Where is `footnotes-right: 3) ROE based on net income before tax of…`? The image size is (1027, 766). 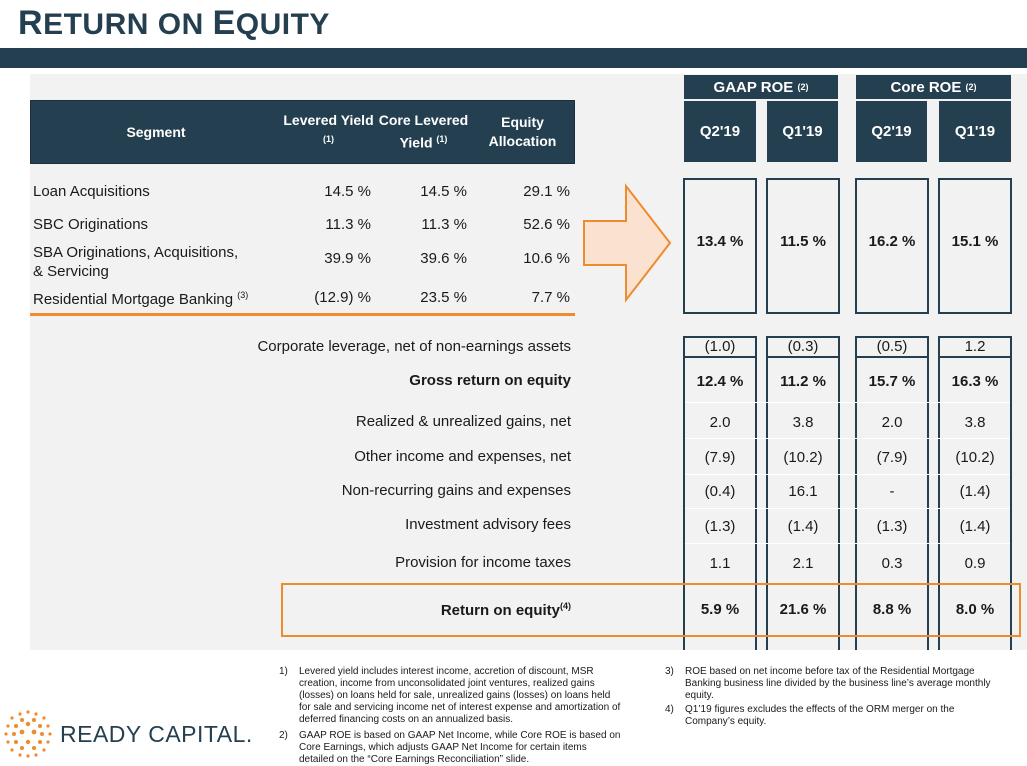
footnotes-right: 3) ROE based on net income before tax of… is located at coordinates (828, 696).